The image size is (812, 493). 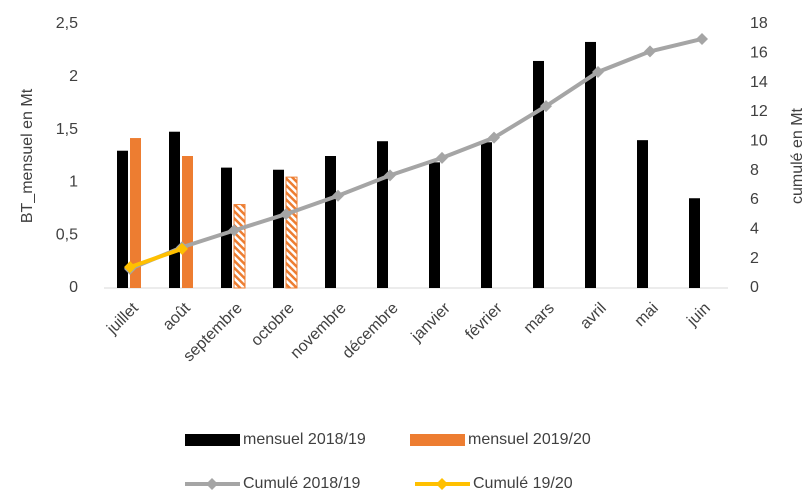 What do you see at coordinates (523, 483) in the screenshot?
I see `legend-label: Cumulé 19/20` at bounding box center [523, 483].